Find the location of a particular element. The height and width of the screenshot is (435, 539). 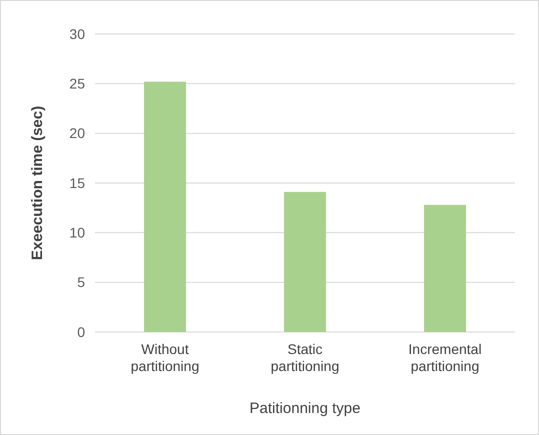

y-tick-label: 0 is located at coordinates (81, 332).